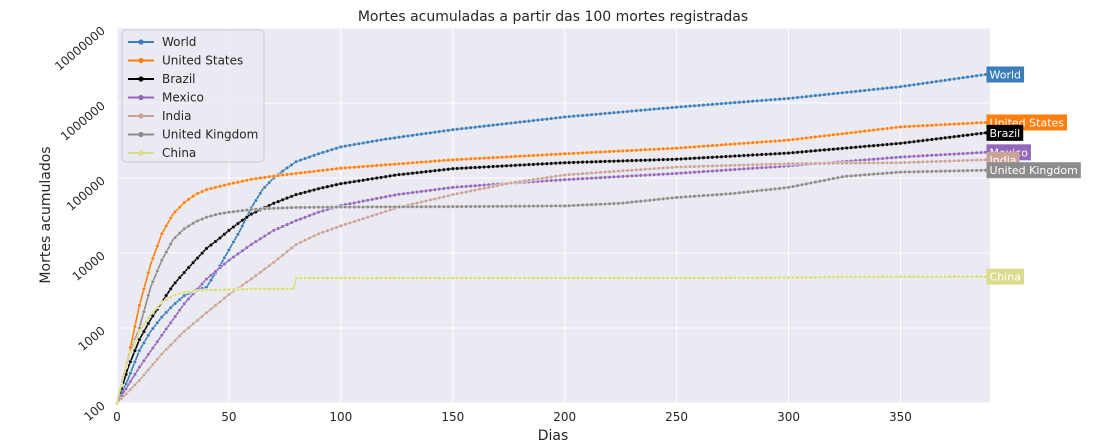 The height and width of the screenshot is (446, 1116). I want to click on legend-label: China, so click(179, 153).